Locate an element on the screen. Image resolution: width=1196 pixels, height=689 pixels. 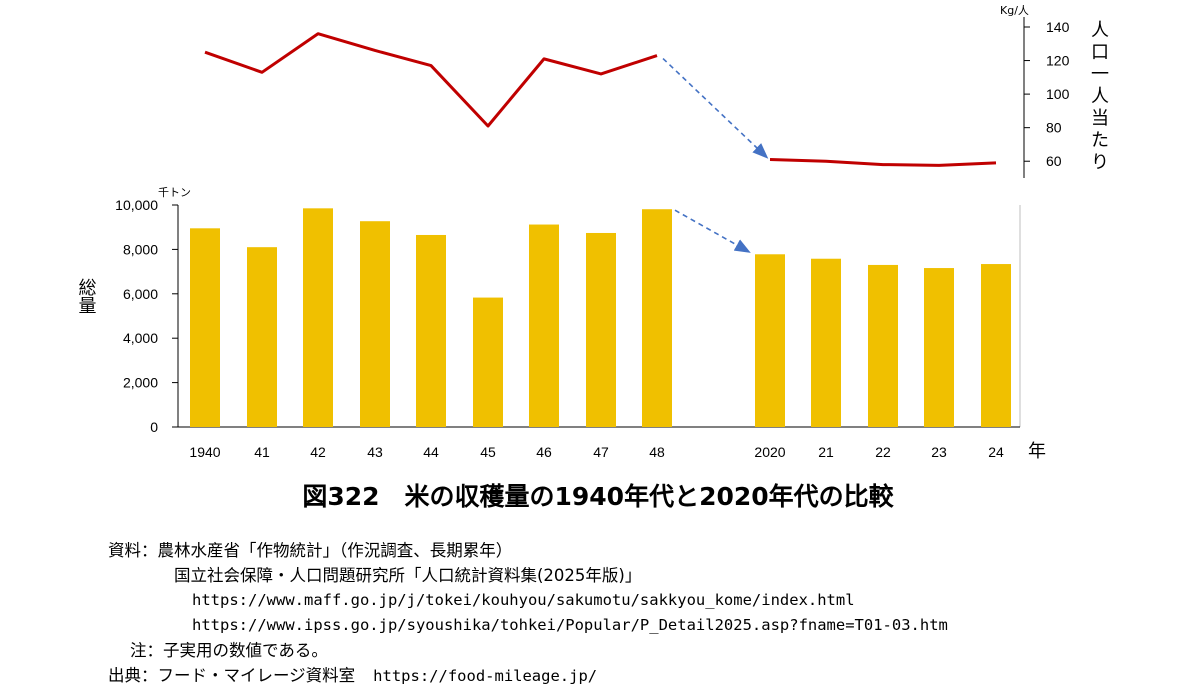
line-y-axis-label-char: 当 is located at coordinates (1100, 118).